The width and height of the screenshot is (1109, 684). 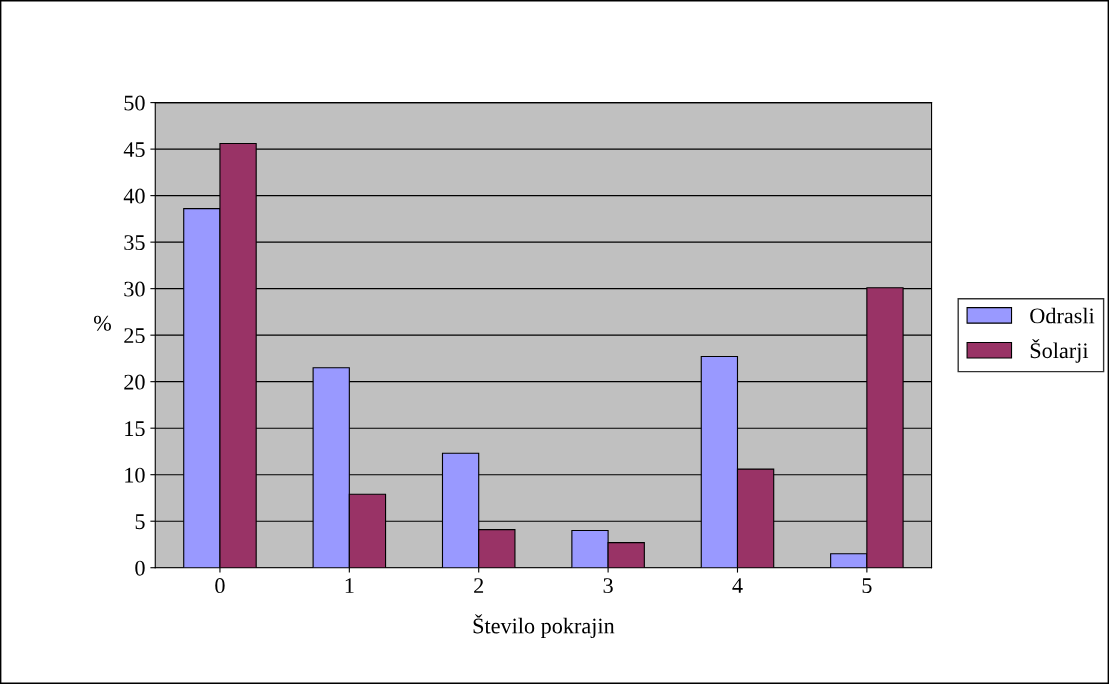 What do you see at coordinates (134, 196) in the screenshot?
I see `y-tick-label: 40` at bounding box center [134, 196].